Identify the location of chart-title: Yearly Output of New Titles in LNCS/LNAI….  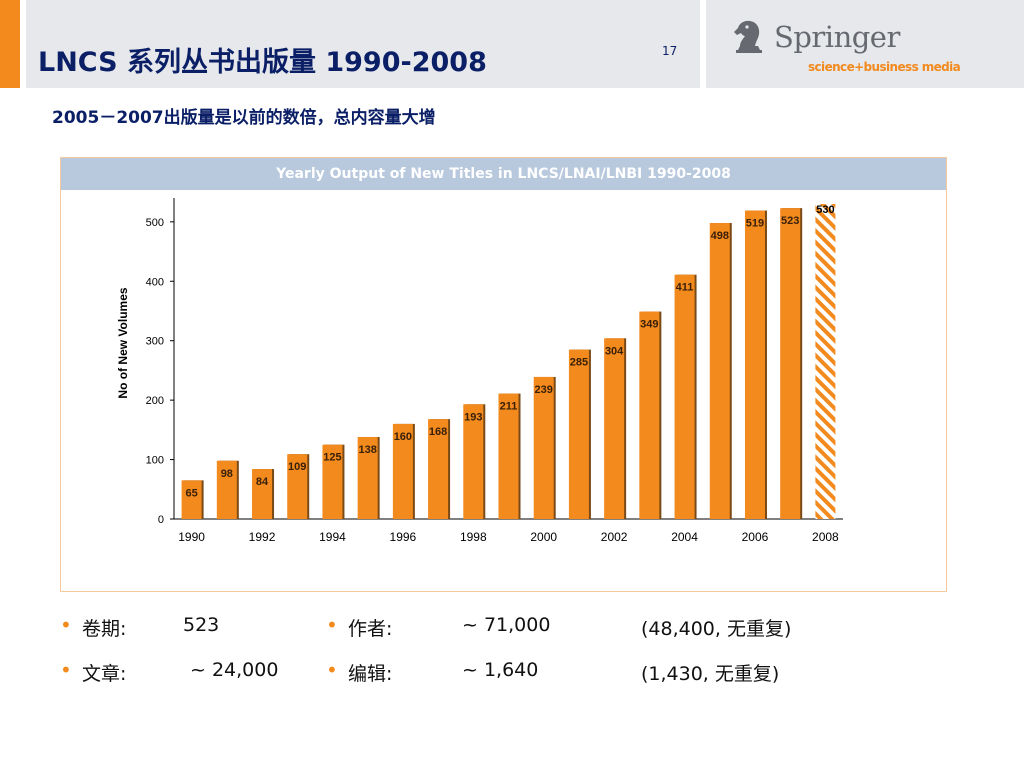
(503, 174).